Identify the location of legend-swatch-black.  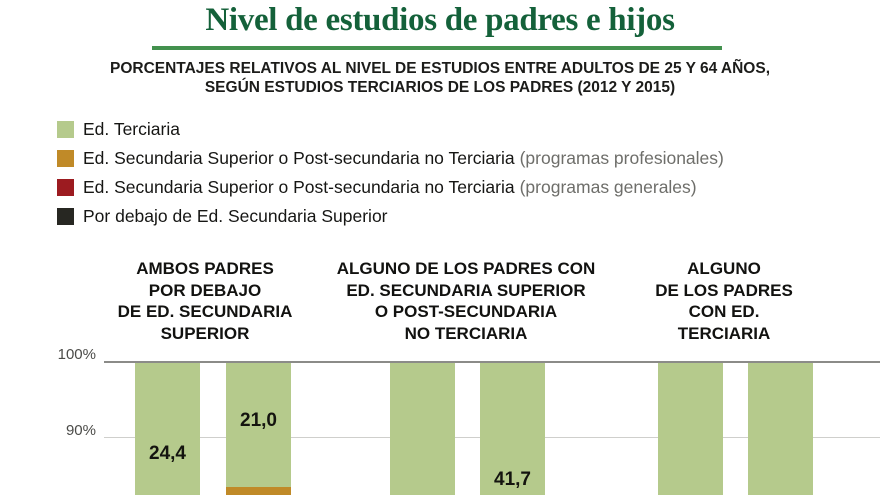
(65, 216).